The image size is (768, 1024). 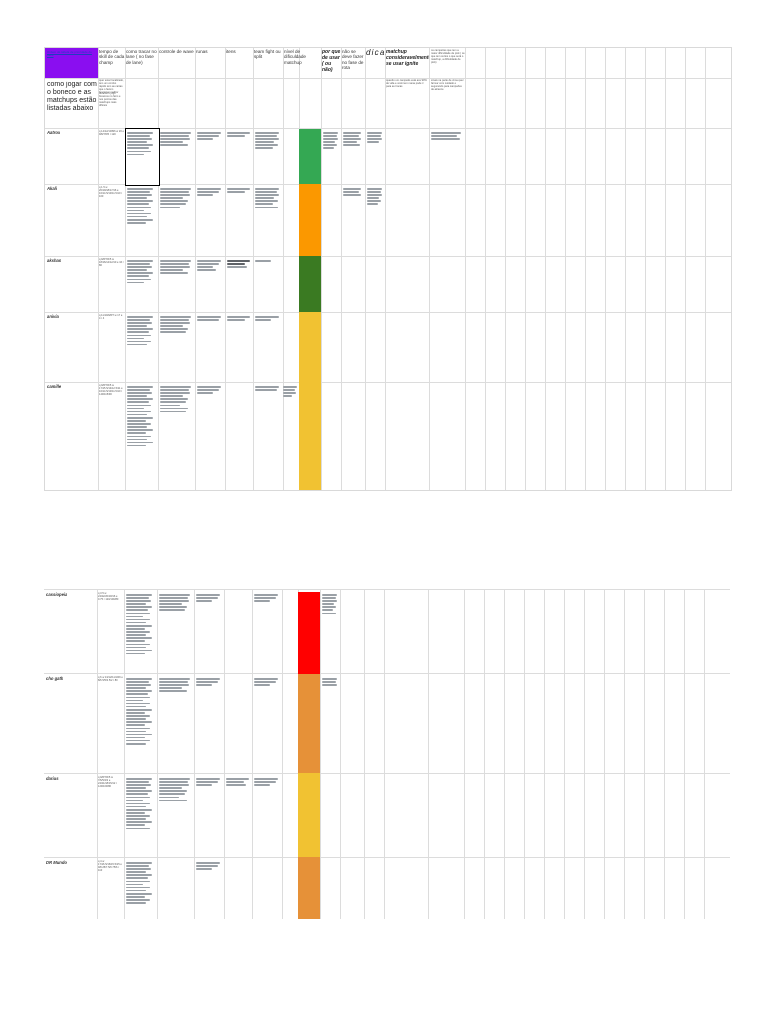 What do you see at coordinates (110, 679) in the screenshot?
I see `cooldown-text: q 6 w 13/12/11/10/9 e 8/6.5/5/3.5/2 r 80` at bounding box center [110, 679].